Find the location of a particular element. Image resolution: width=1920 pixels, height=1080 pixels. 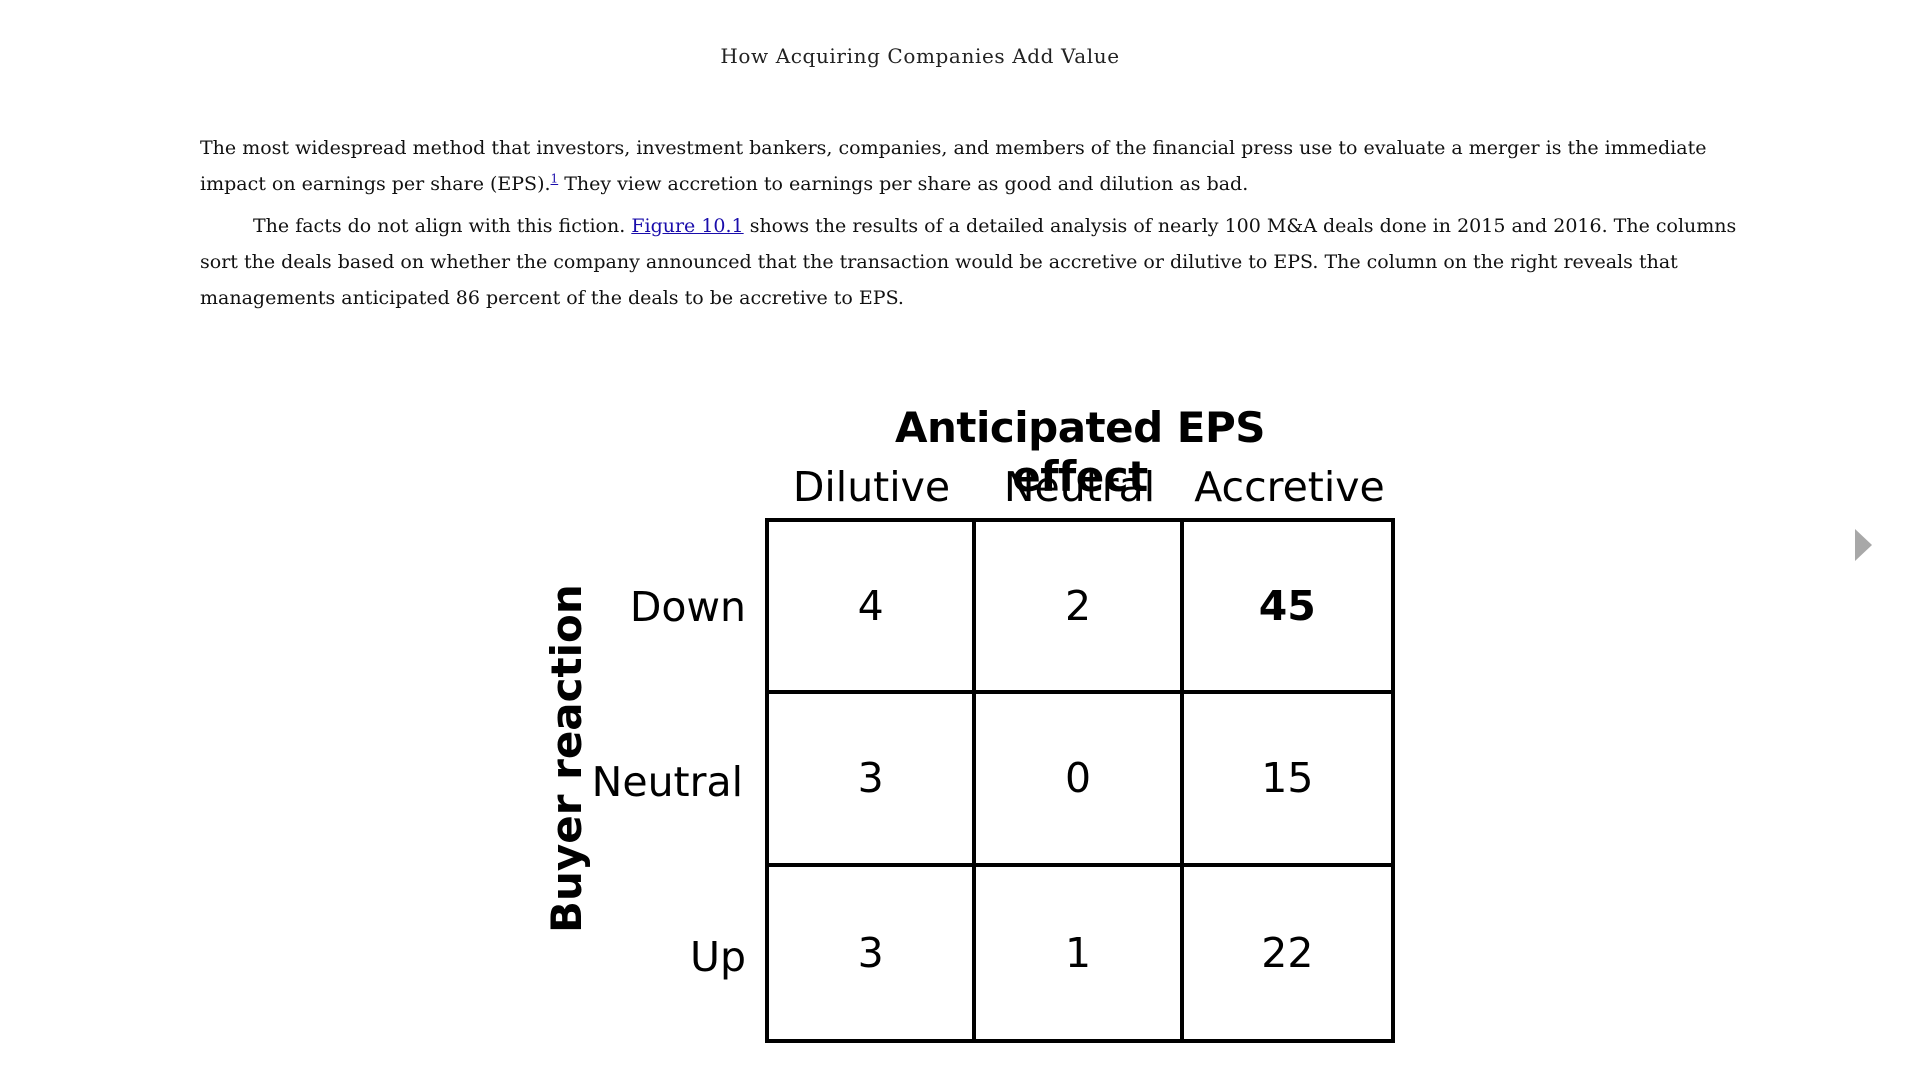

cell-up-accretive: 22 is located at coordinates (1287, 952).